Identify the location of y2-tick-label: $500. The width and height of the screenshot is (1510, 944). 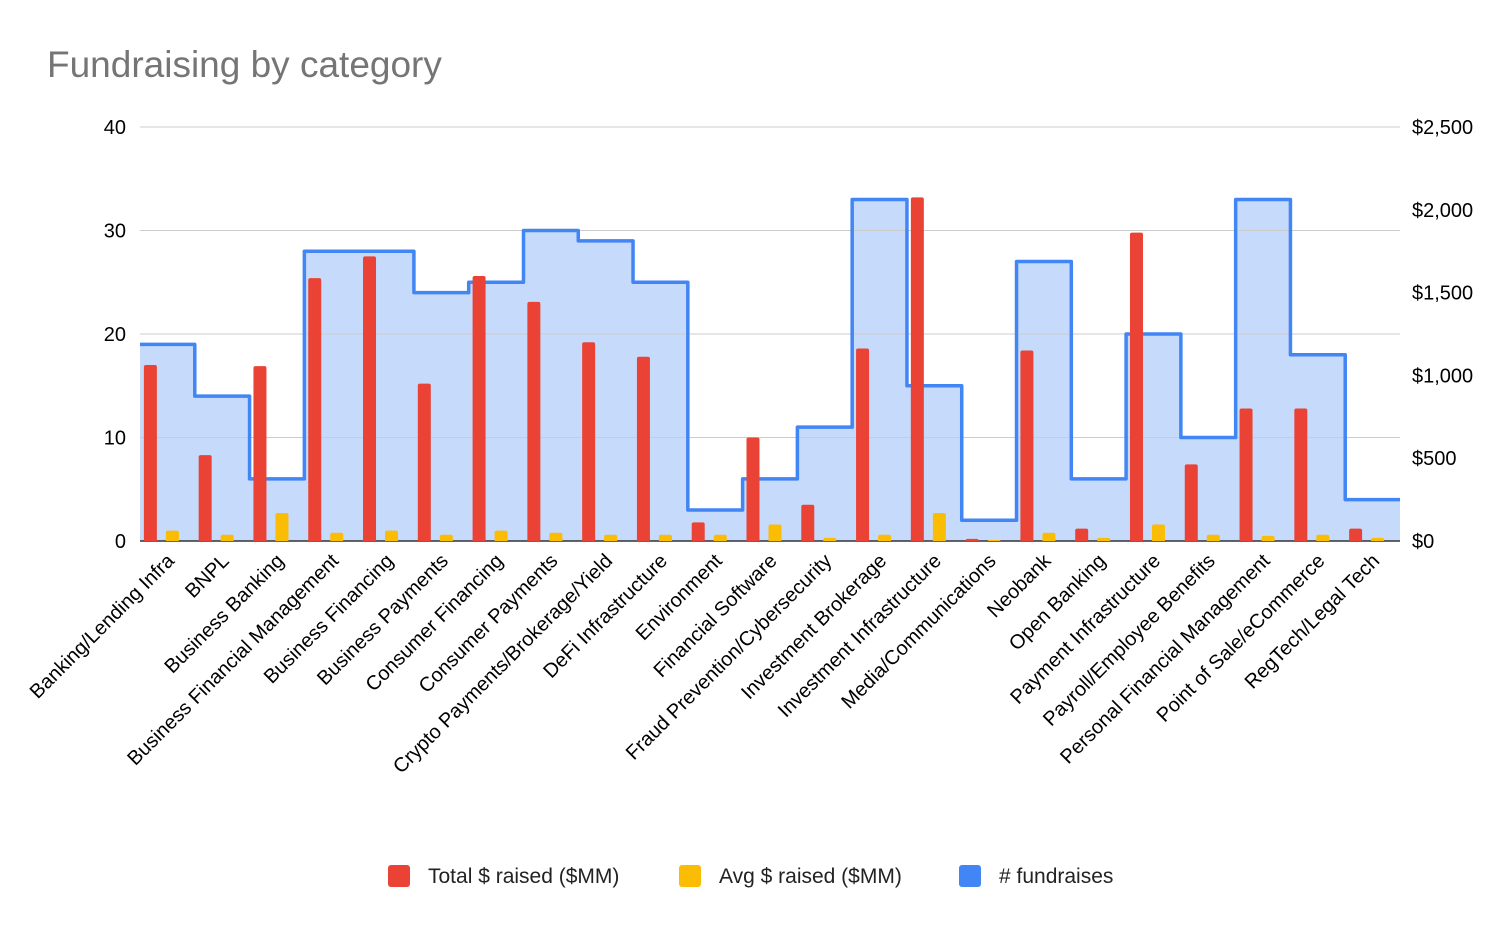
(1434, 459).